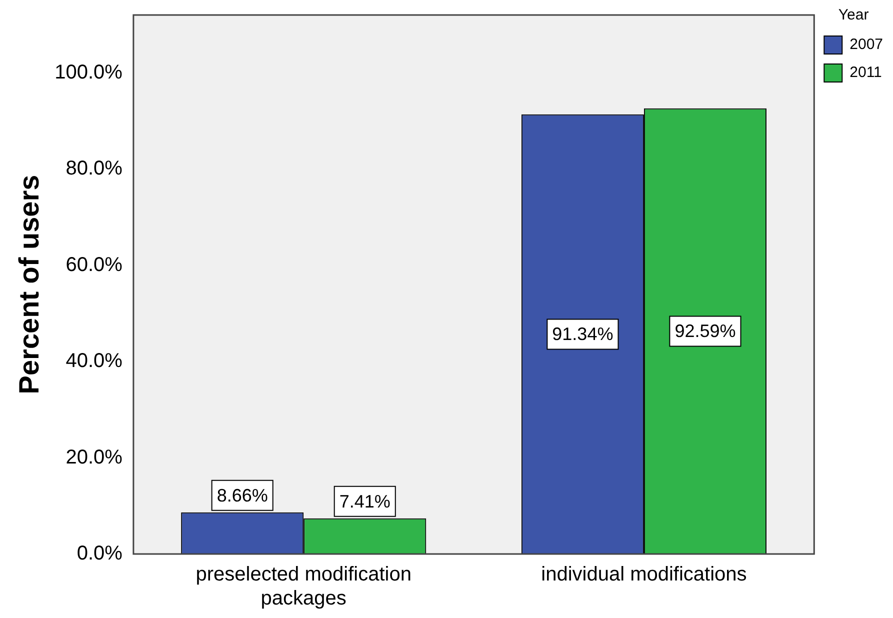  What do you see at coordinates (88, 72) in the screenshot?
I see `y-tick-label: 100.0%` at bounding box center [88, 72].